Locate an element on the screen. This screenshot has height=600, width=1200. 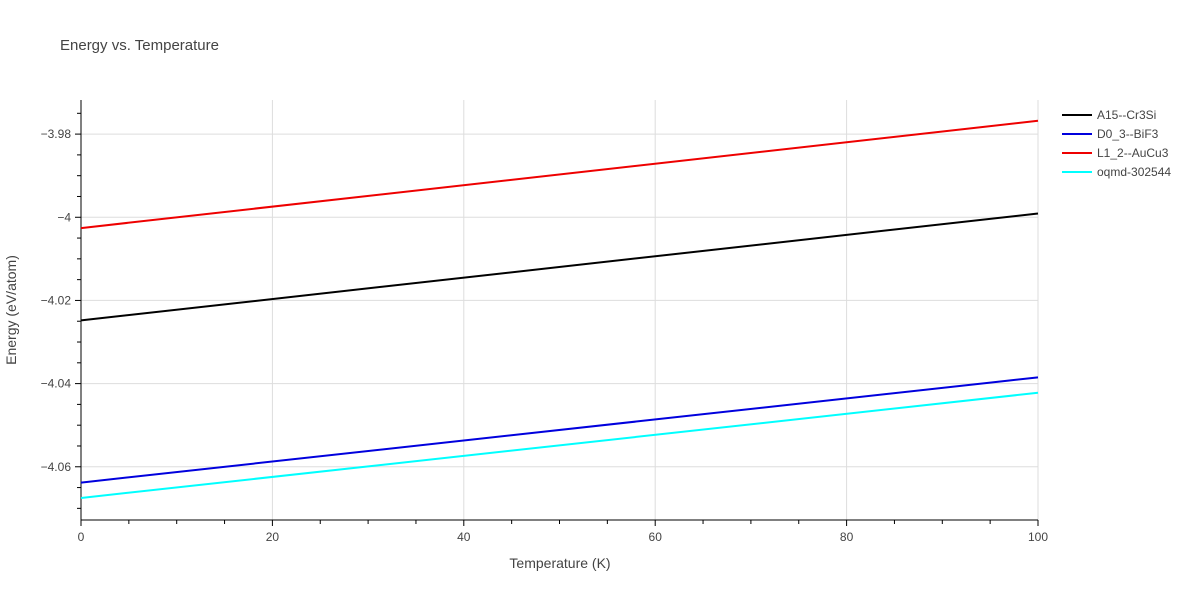
y-tick-label: −4 is located at coordinates (64, 217).